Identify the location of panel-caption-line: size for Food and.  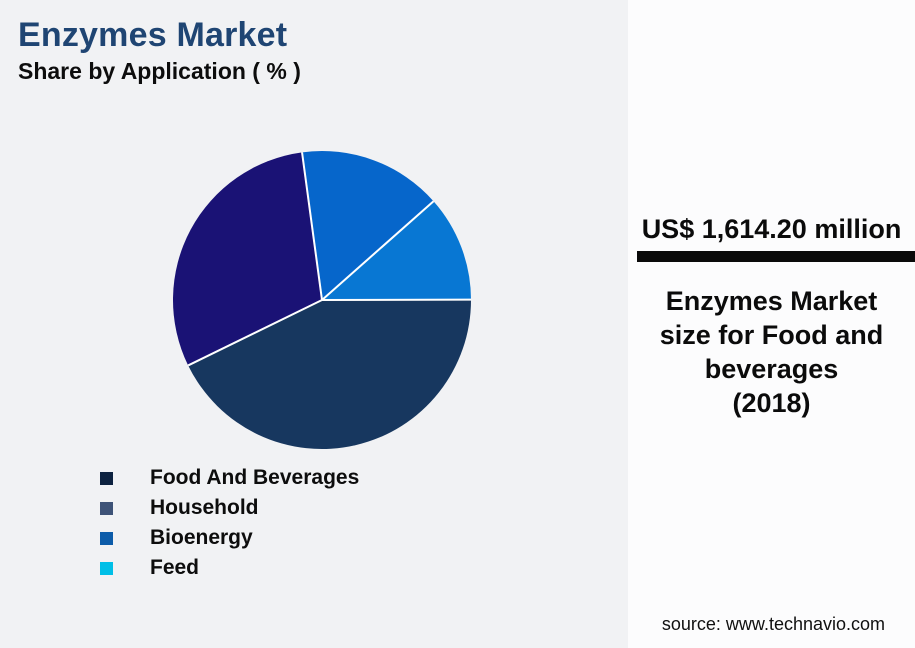
(771, 335).